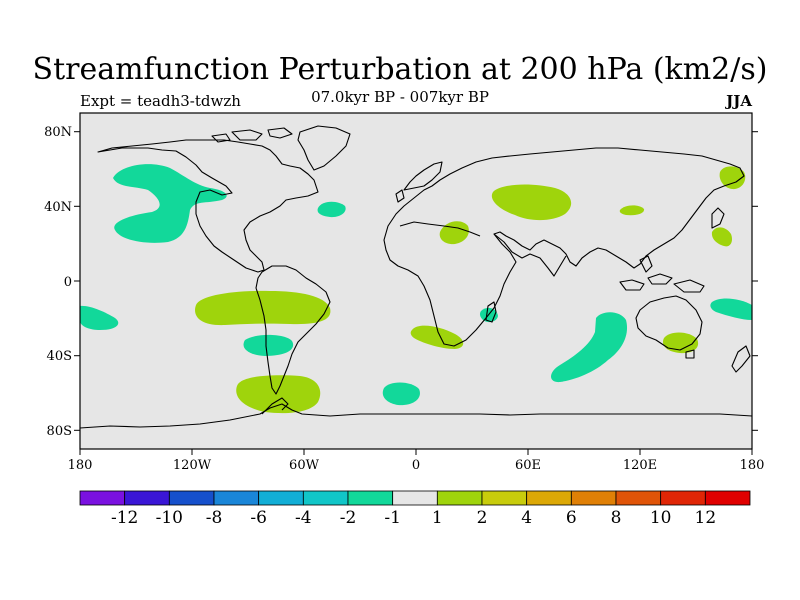 This screenshot has height=600, width=800. Describe the element at coordinates (331, 209) in the screenshot. I see `region-neg-north-atlantic` at that location.